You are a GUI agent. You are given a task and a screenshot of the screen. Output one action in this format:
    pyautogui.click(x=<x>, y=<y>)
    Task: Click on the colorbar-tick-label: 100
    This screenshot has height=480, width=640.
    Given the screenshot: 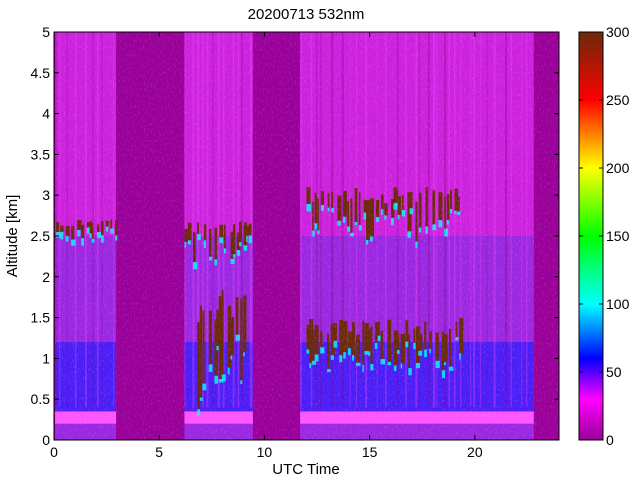 What is the action you would take?
    pyautogui.click(x=618, y=304)
    